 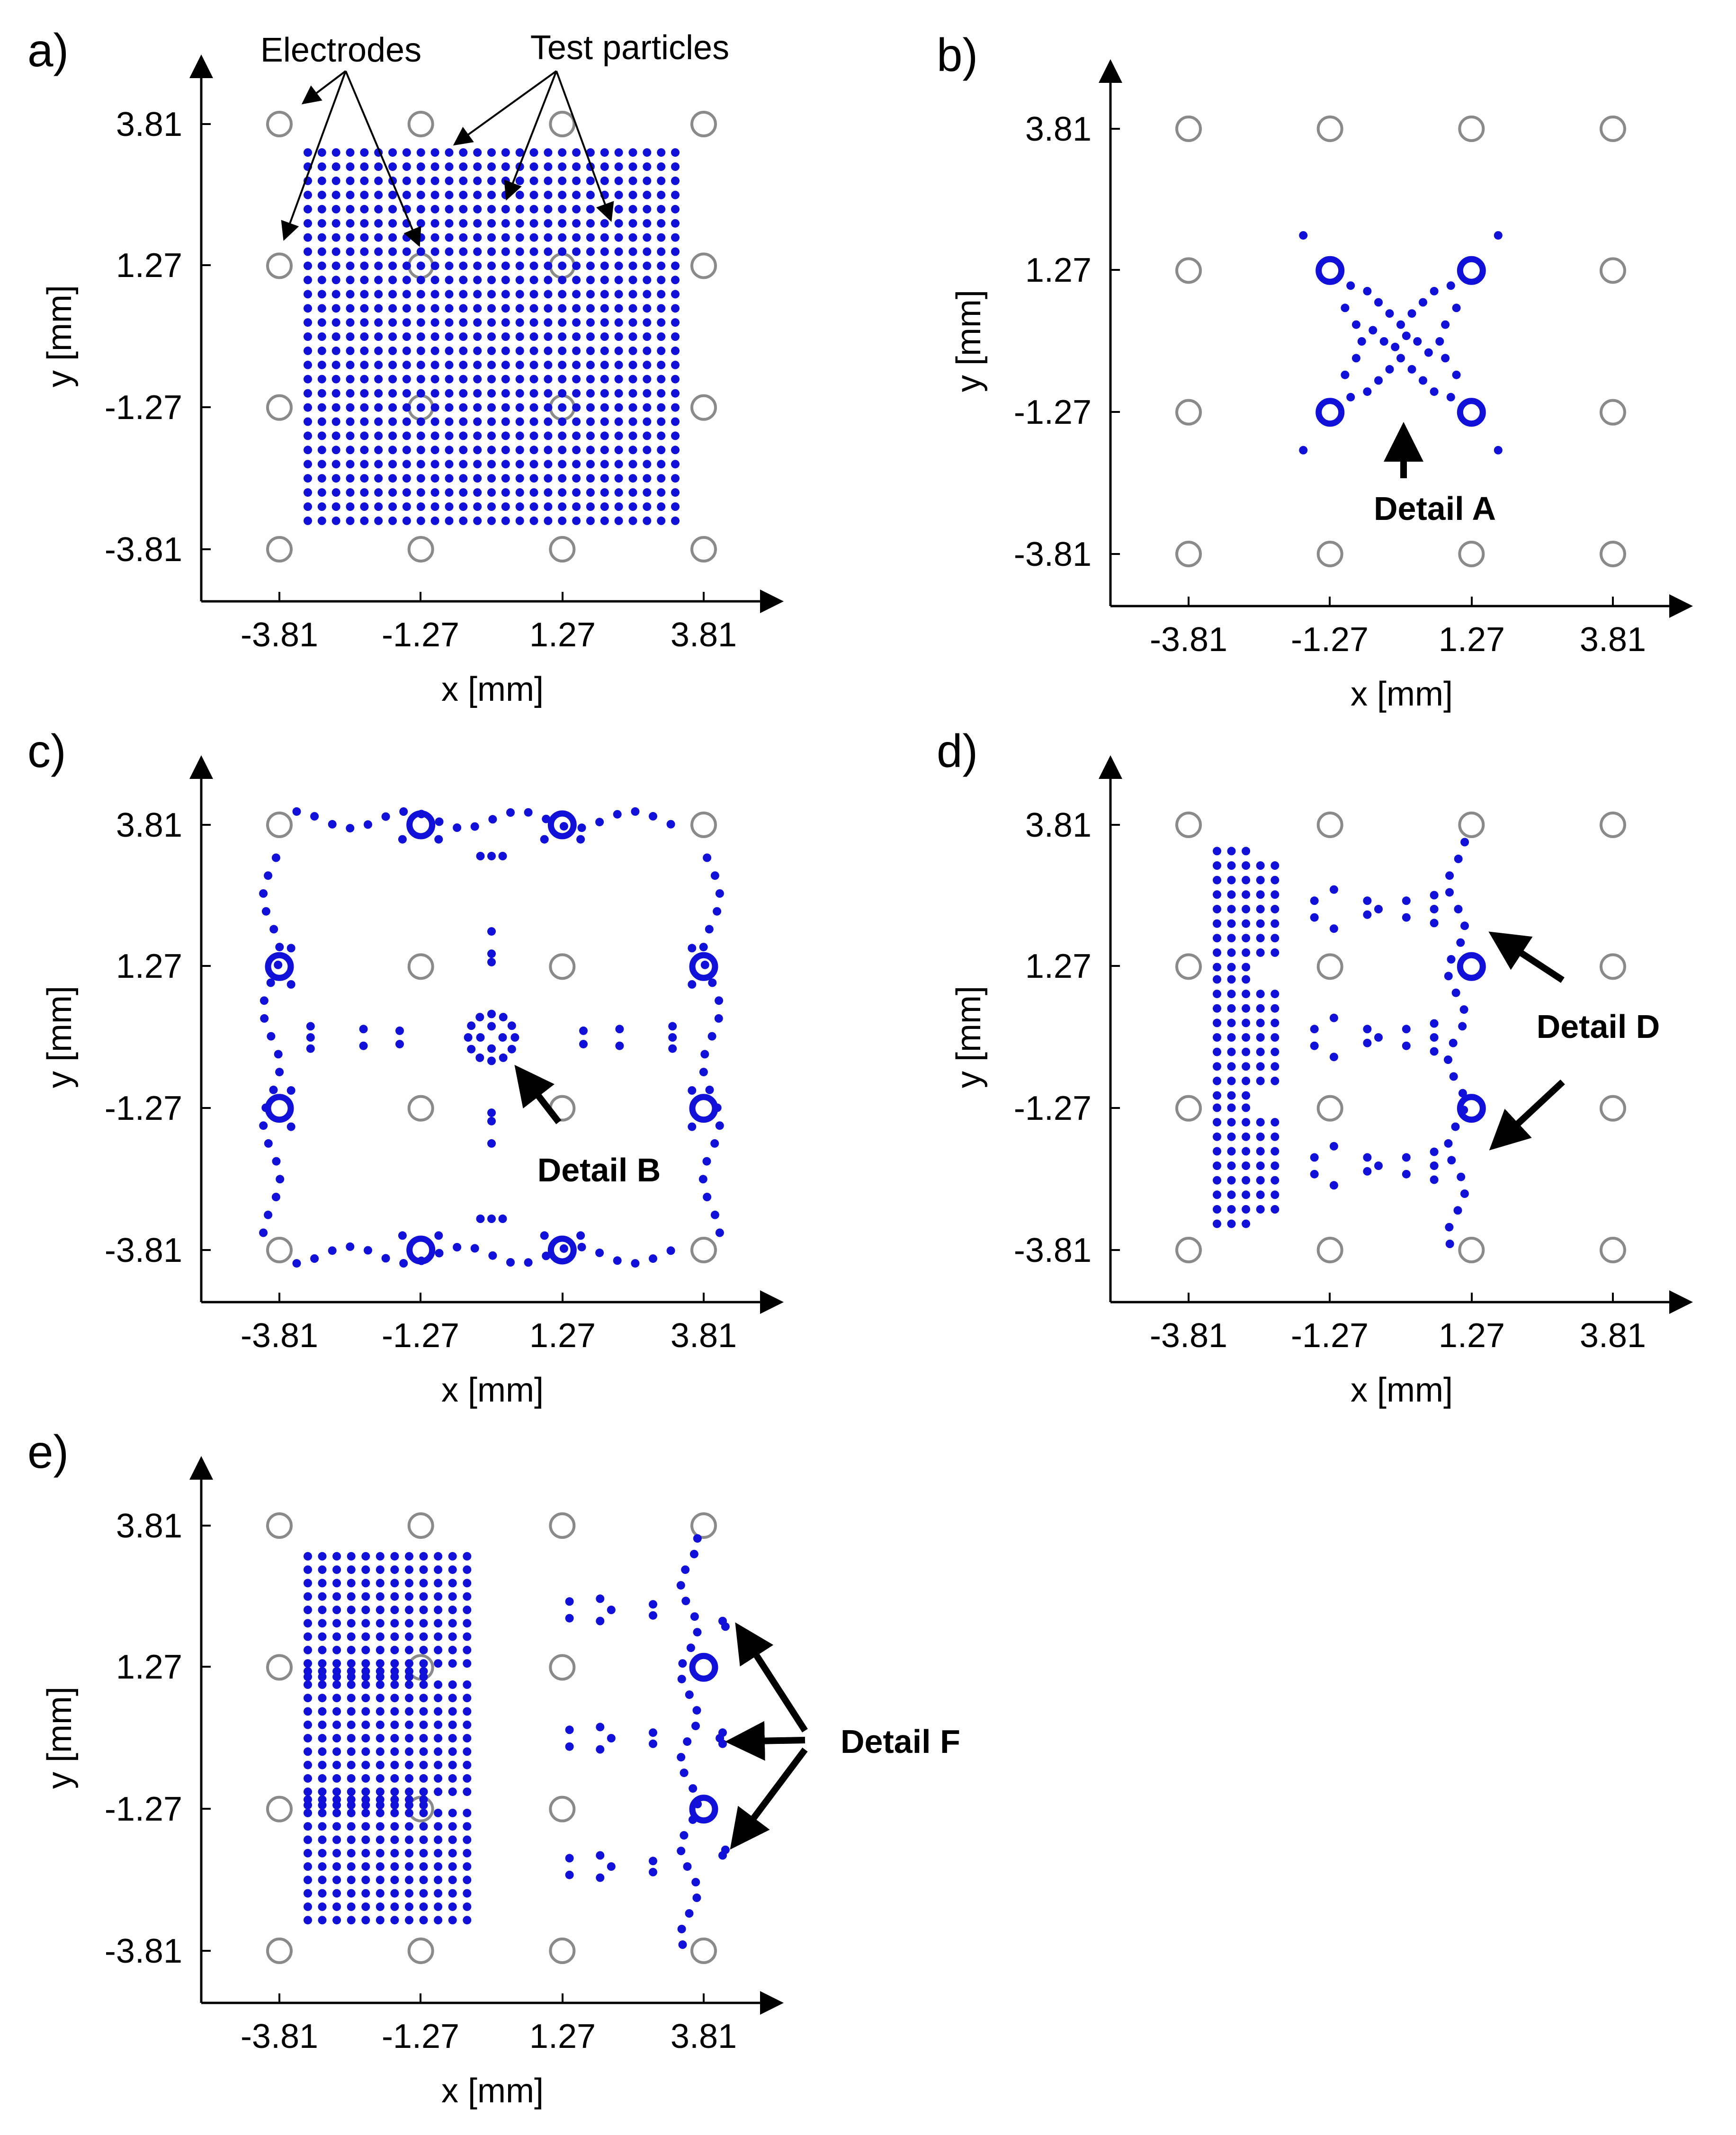 I want to click on electrodes-arrow, so click(x=314, y=156).